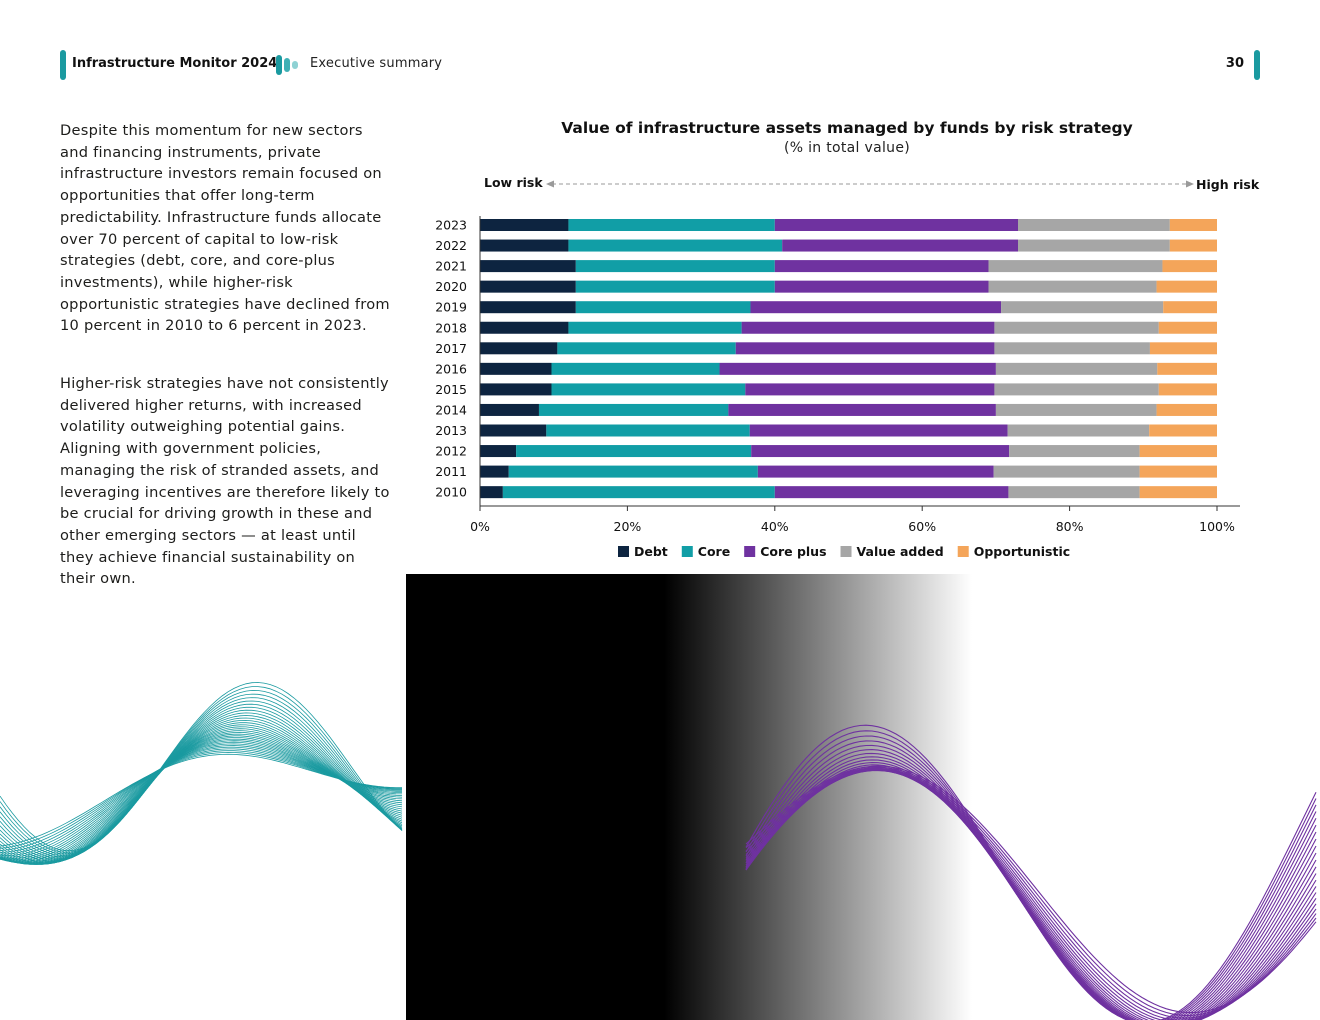  What do you see at coordinates (451, 327) in the screenshot?
I see `year-label-2018: 2018` at bounding box center [451, 327].